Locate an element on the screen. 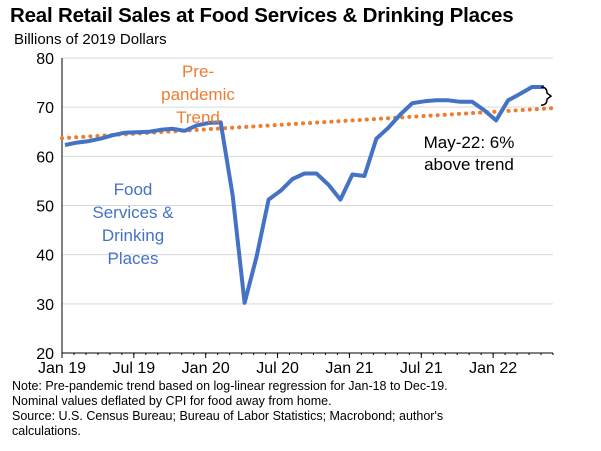 This screenshot has height=451, width=601. trend-label: Pre- is located at coordinates (198, 71).